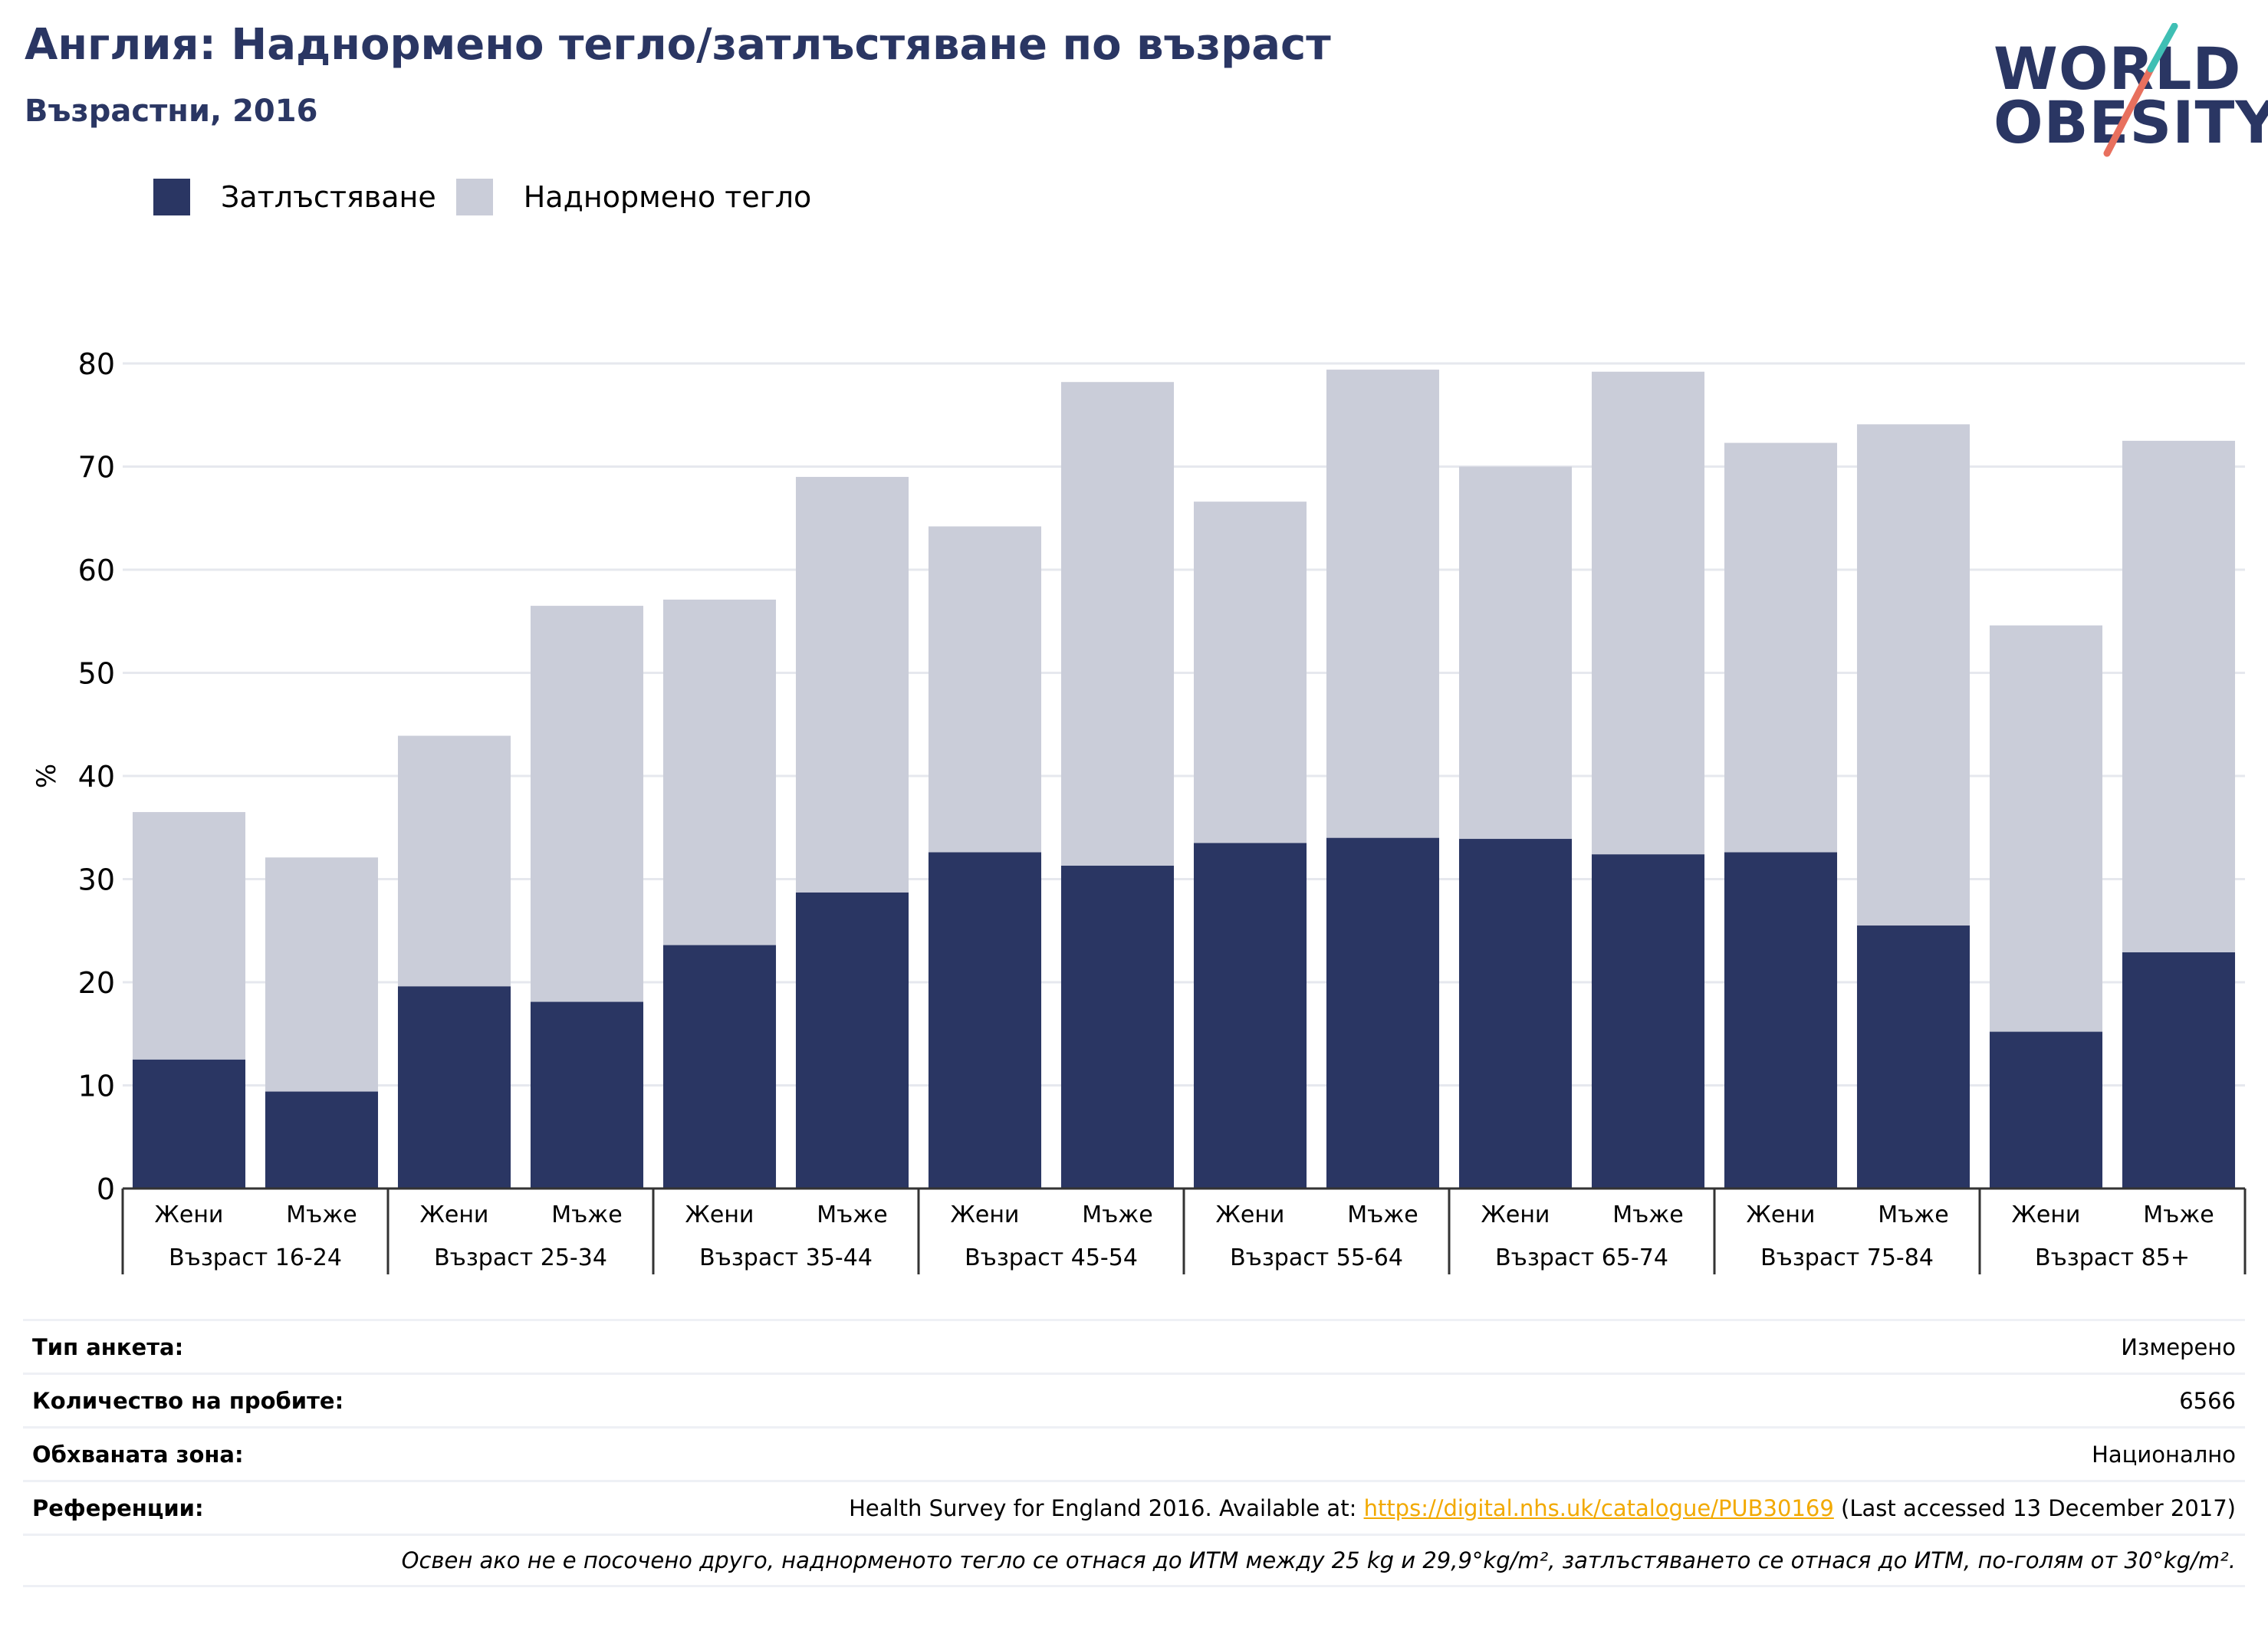  What do you see at coordinates (1581, 1258) in the screenshot?
I see `x-group-label: Възраст 65-74` at bounding box center [1581, 1258].